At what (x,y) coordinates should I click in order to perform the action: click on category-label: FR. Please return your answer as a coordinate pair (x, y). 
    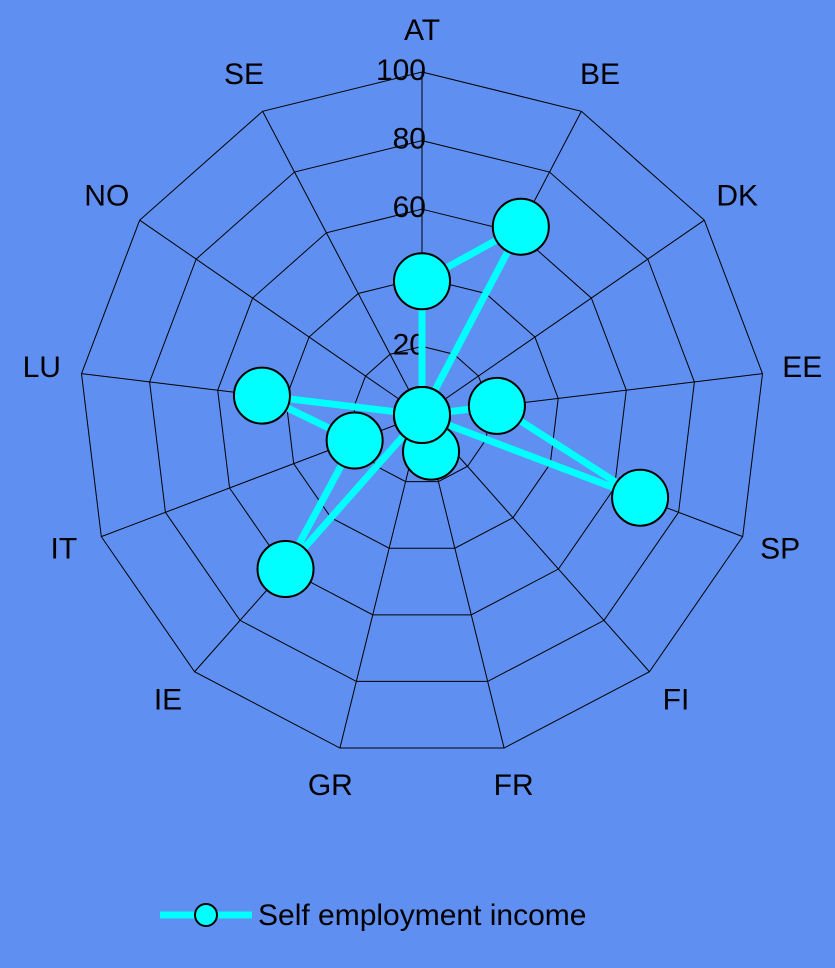
    Looking at the image, I should click on (514, 785).